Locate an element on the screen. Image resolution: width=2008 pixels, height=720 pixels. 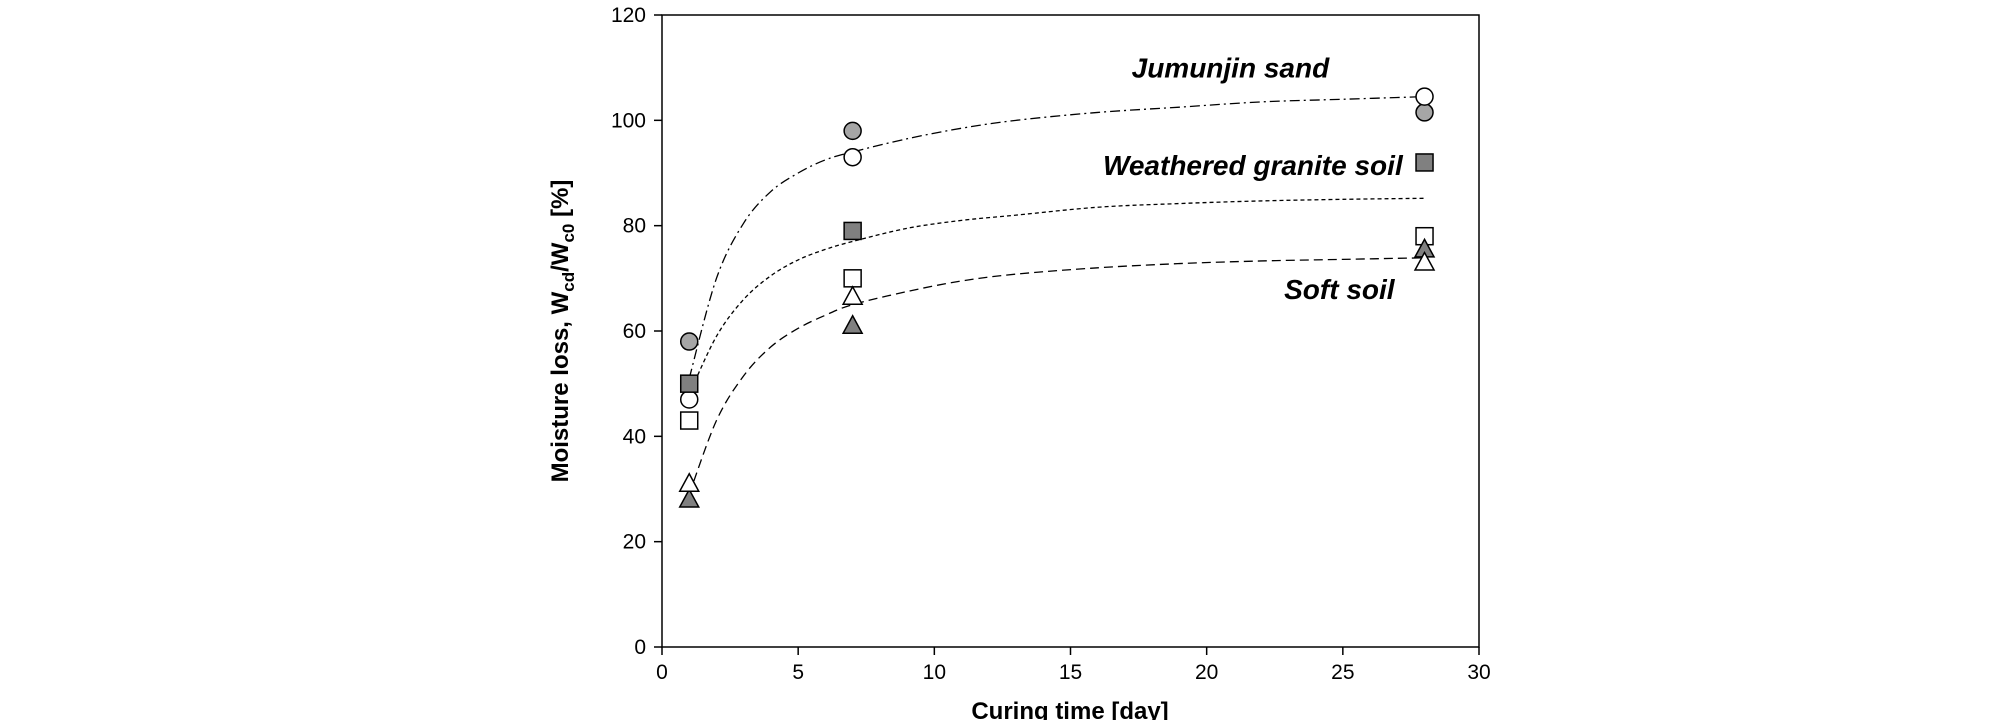
x-tick-label: 15 is located at coordinates (1070, 672).